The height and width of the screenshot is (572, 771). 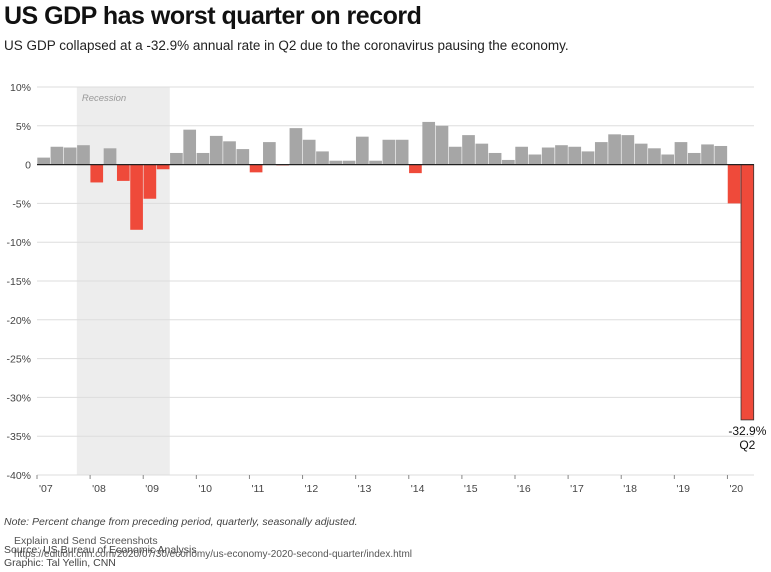 I want to click on bar-2010-q4, so click(x=243, y=157).